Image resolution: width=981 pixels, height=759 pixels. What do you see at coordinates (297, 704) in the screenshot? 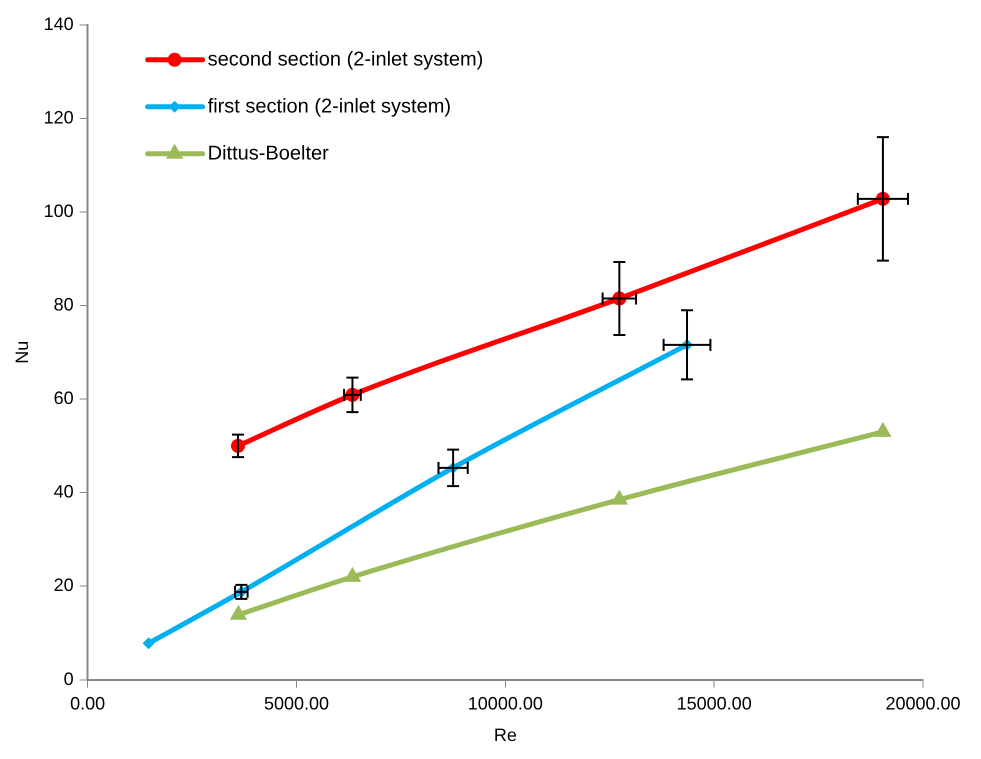
I see `x-tick-label: 5000.00` at bounding box center [297, 704].